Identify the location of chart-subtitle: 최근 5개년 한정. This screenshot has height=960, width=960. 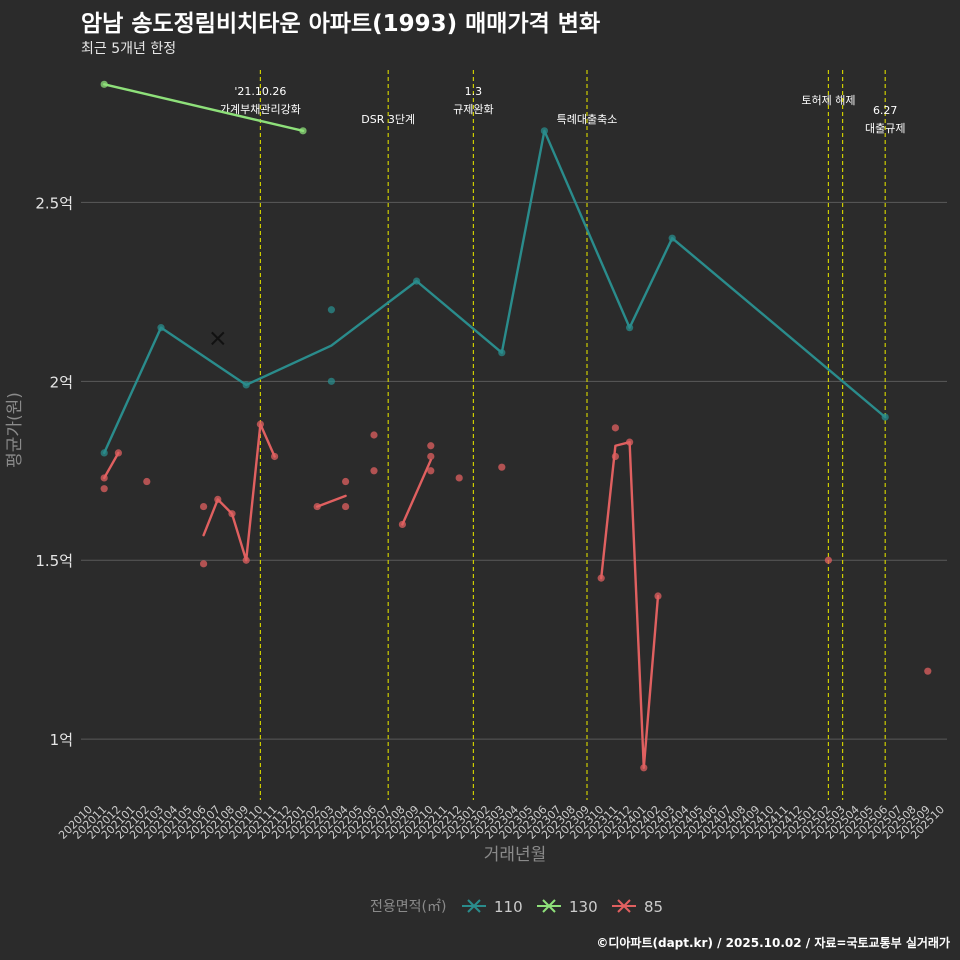
(129, 49).